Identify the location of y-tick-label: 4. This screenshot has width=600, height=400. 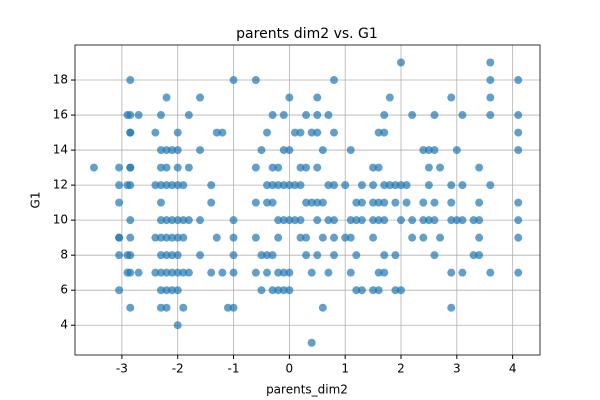
(64, 325).